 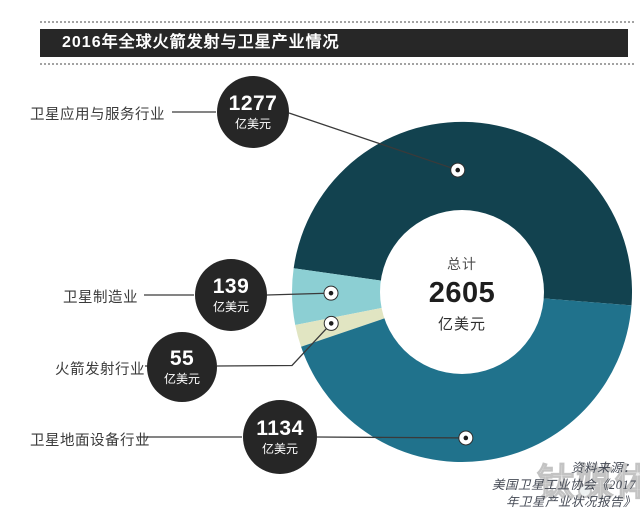 I want to click on total-label: 总计, so click(x=462, y=264).